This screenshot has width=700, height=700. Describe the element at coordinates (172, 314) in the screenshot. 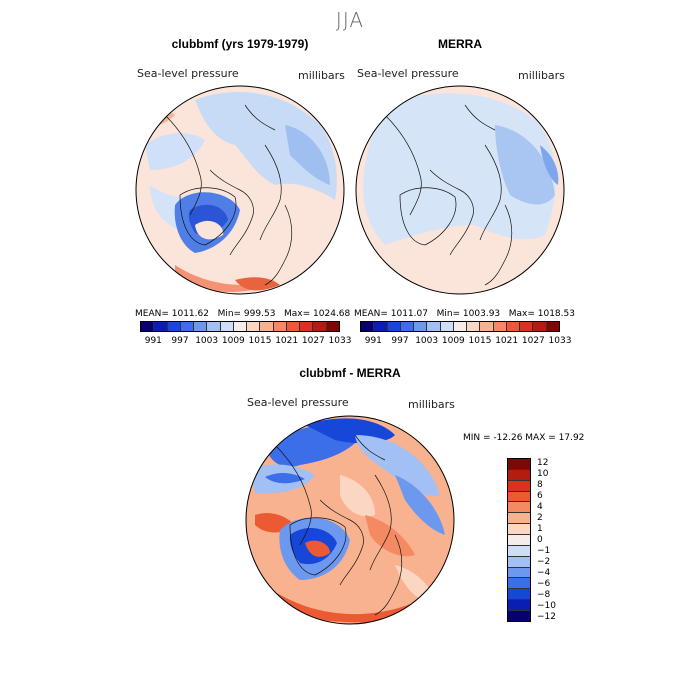

I see `panel-1-mean: MEAN= 1011.62` at that location.